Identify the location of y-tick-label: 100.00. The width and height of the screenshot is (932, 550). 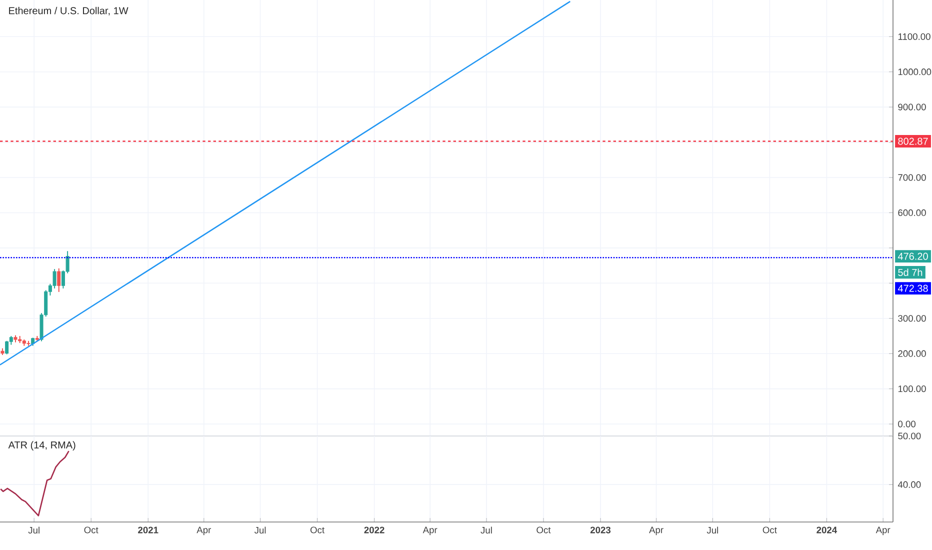
(912, 389).